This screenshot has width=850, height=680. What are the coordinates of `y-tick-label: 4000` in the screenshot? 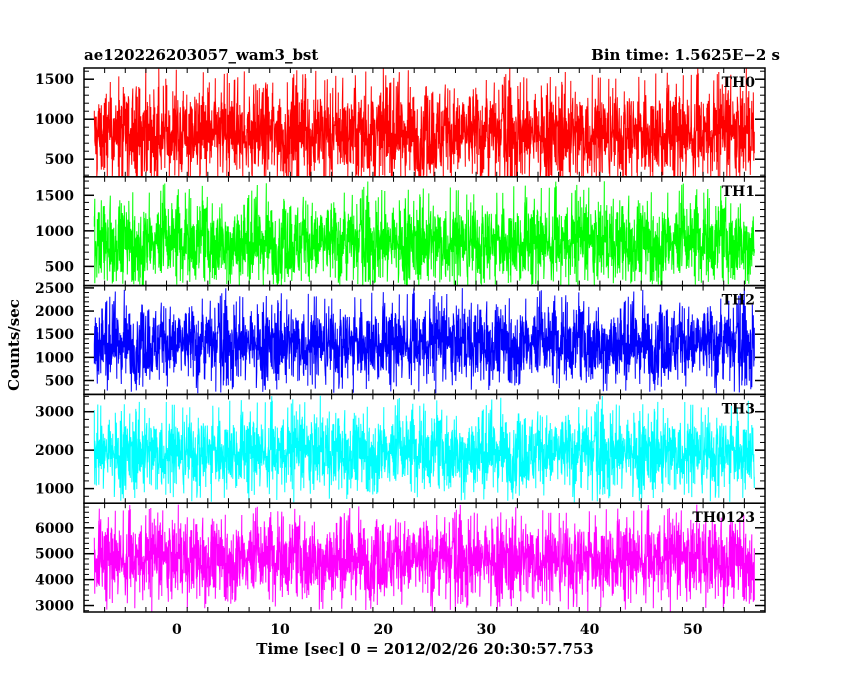 It's located at (54, 581).